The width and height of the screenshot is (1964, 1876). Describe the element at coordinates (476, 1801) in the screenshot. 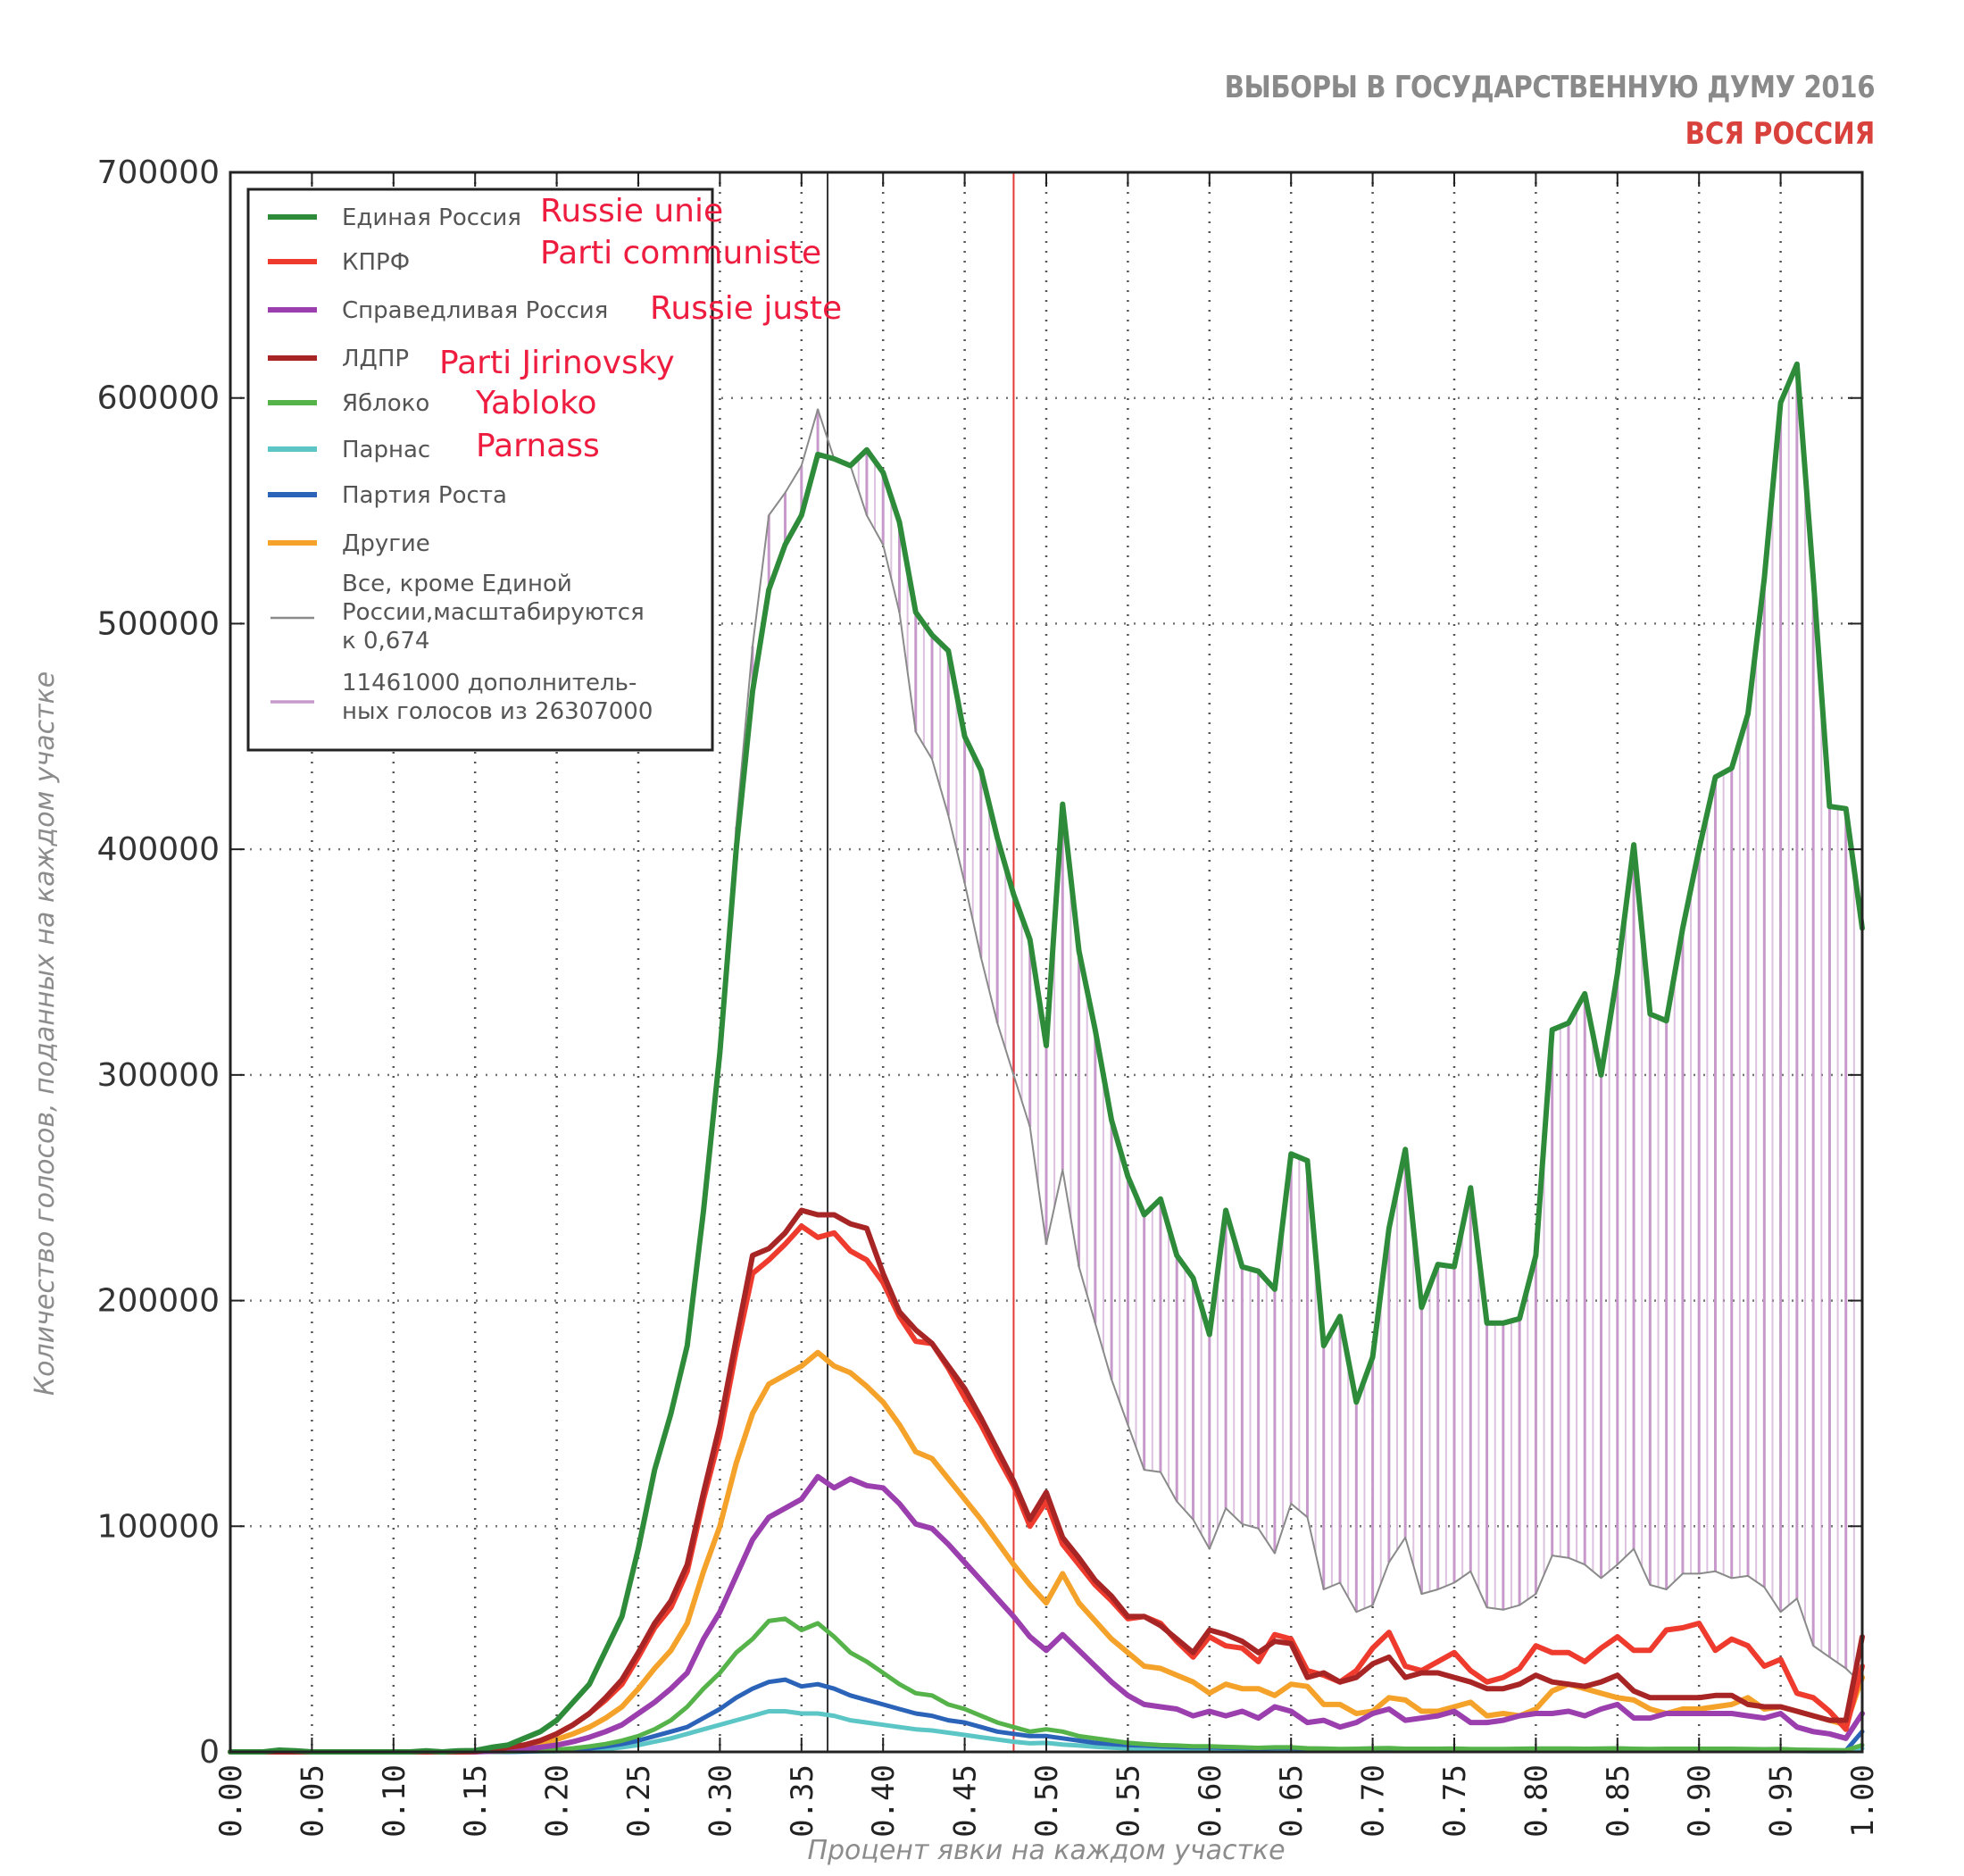

I see `x-tick-label: 0.15` at that location.